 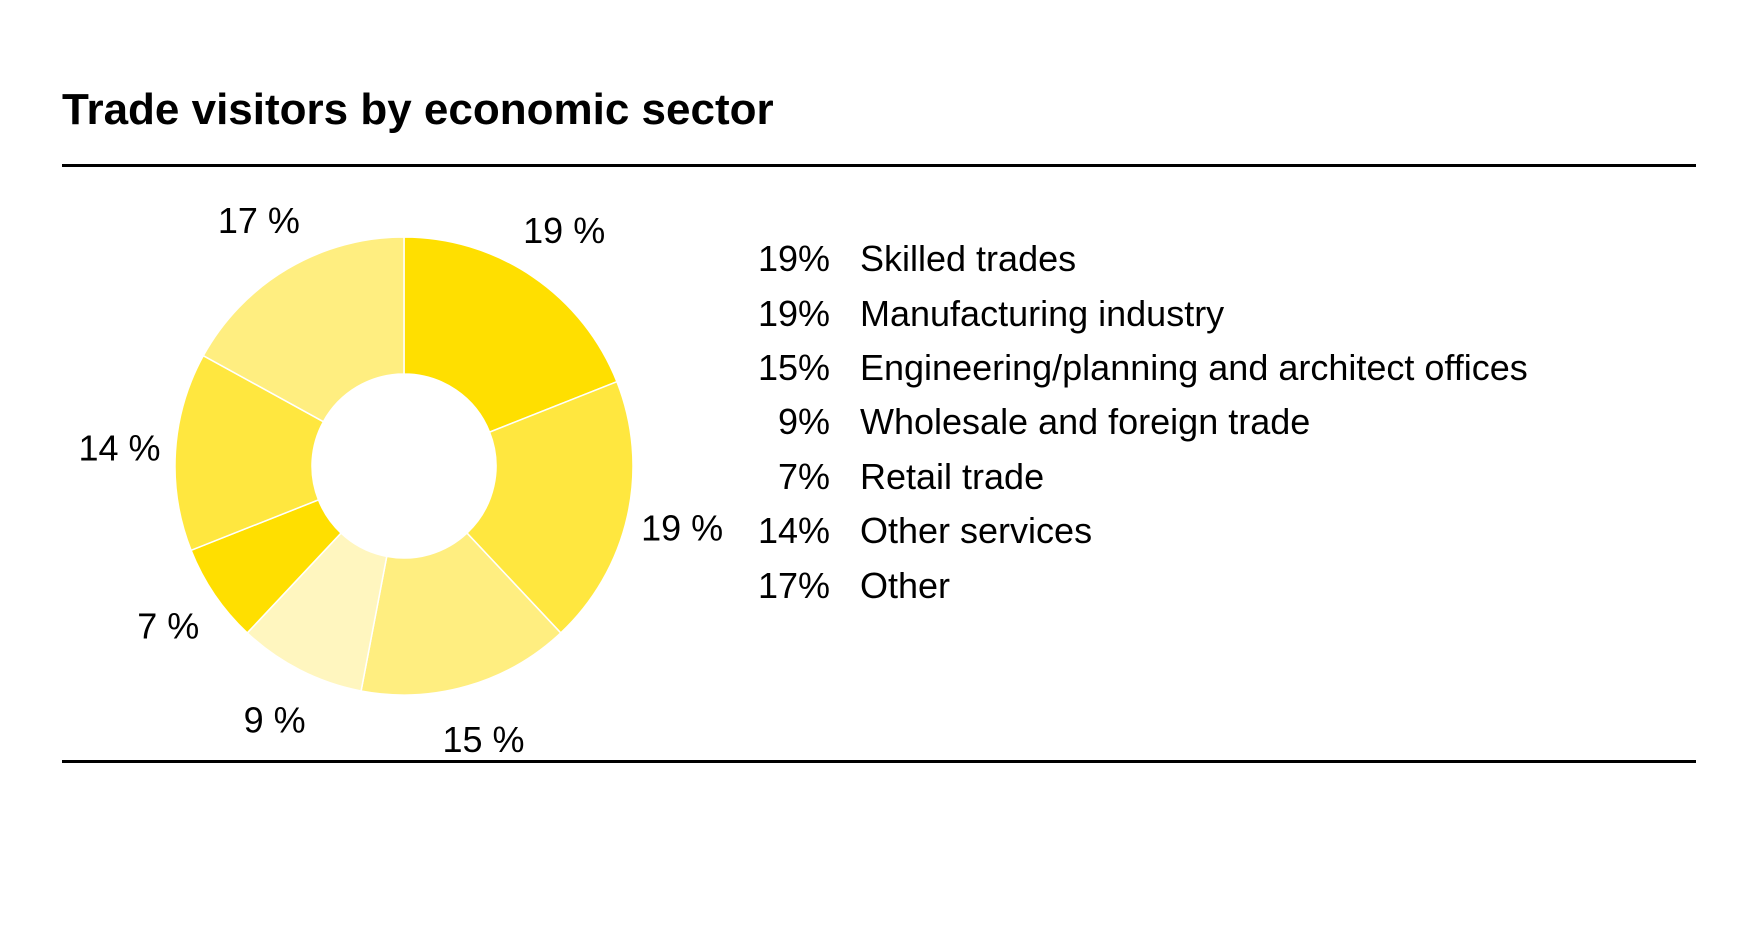 I want to click on legend-item: 7% Retail trade, so click(x=1114, y=477).